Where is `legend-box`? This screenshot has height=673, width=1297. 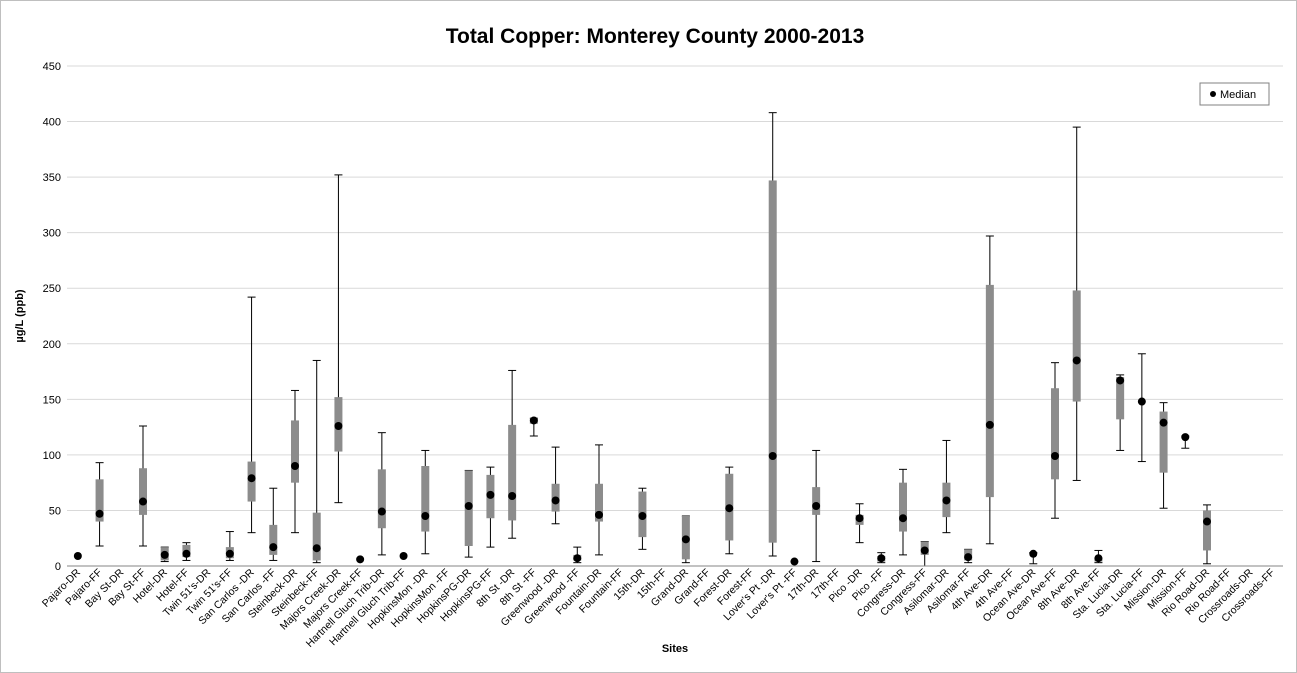 legend-box is located at coordinates (1234, 94).